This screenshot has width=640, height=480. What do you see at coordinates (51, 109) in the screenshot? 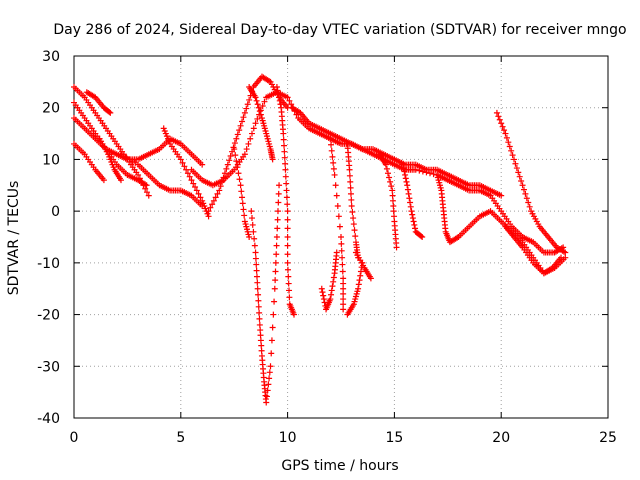
I see `y-tick-label: 20` at bounding box center [51, 109].